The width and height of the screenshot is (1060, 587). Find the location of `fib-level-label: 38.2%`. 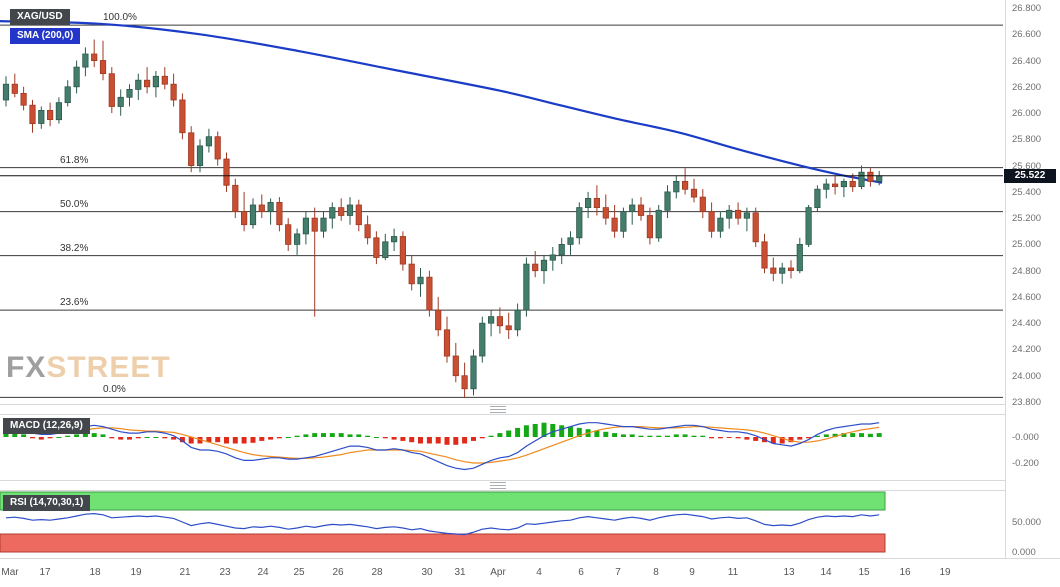

fib-level-label: 38.2% is located at coordinates (74, 248).